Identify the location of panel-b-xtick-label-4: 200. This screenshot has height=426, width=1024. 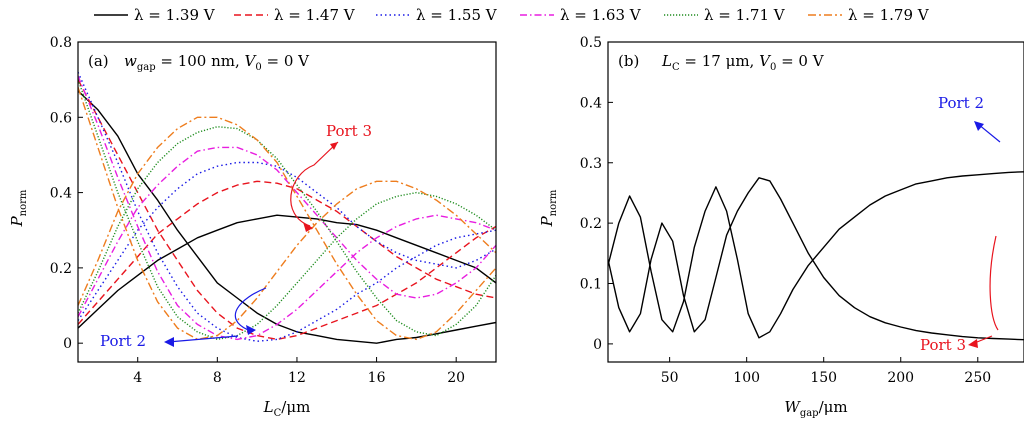
(900, 378).